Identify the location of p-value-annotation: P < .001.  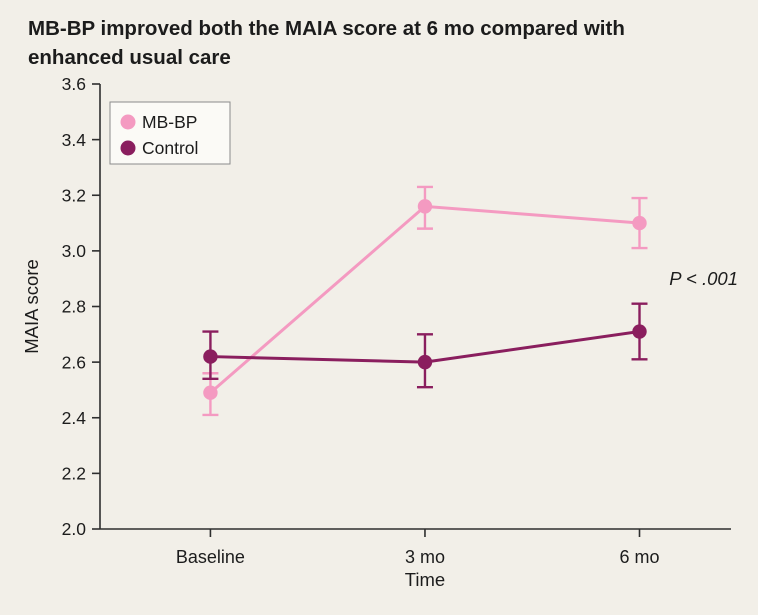
(703, 278).